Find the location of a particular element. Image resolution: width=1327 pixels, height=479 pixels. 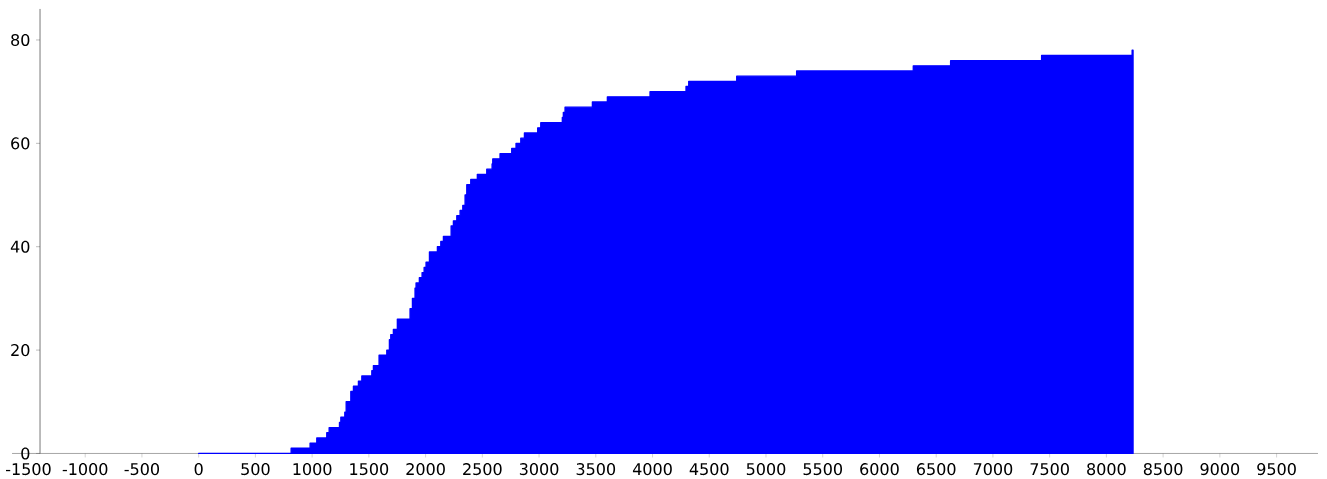

x-tick-label: 500 is located at coordinates (255, 469).